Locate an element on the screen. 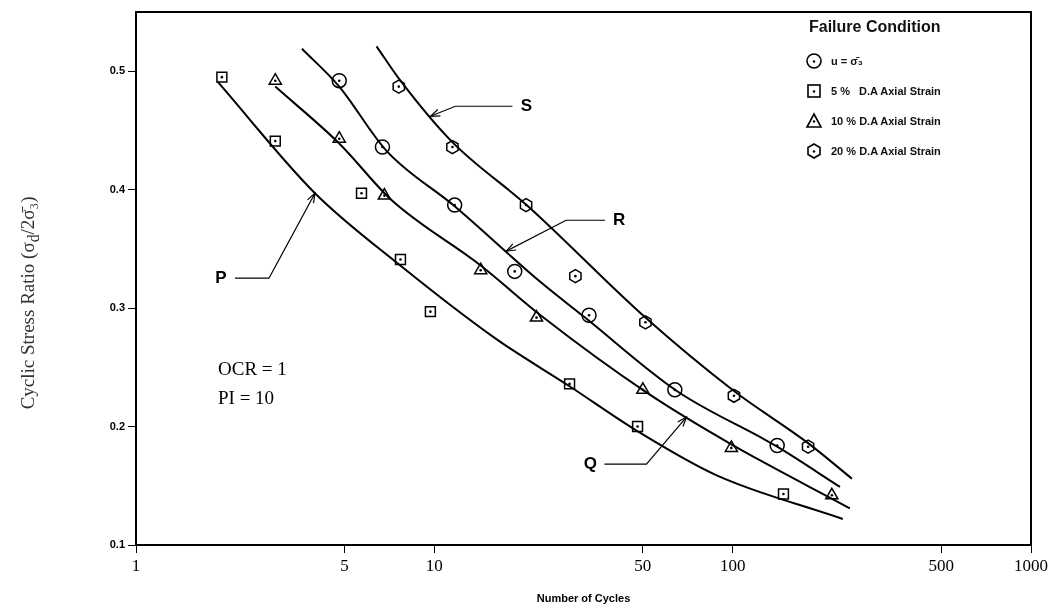  x-tick-label: 5 is located at coordinates (344, 565).